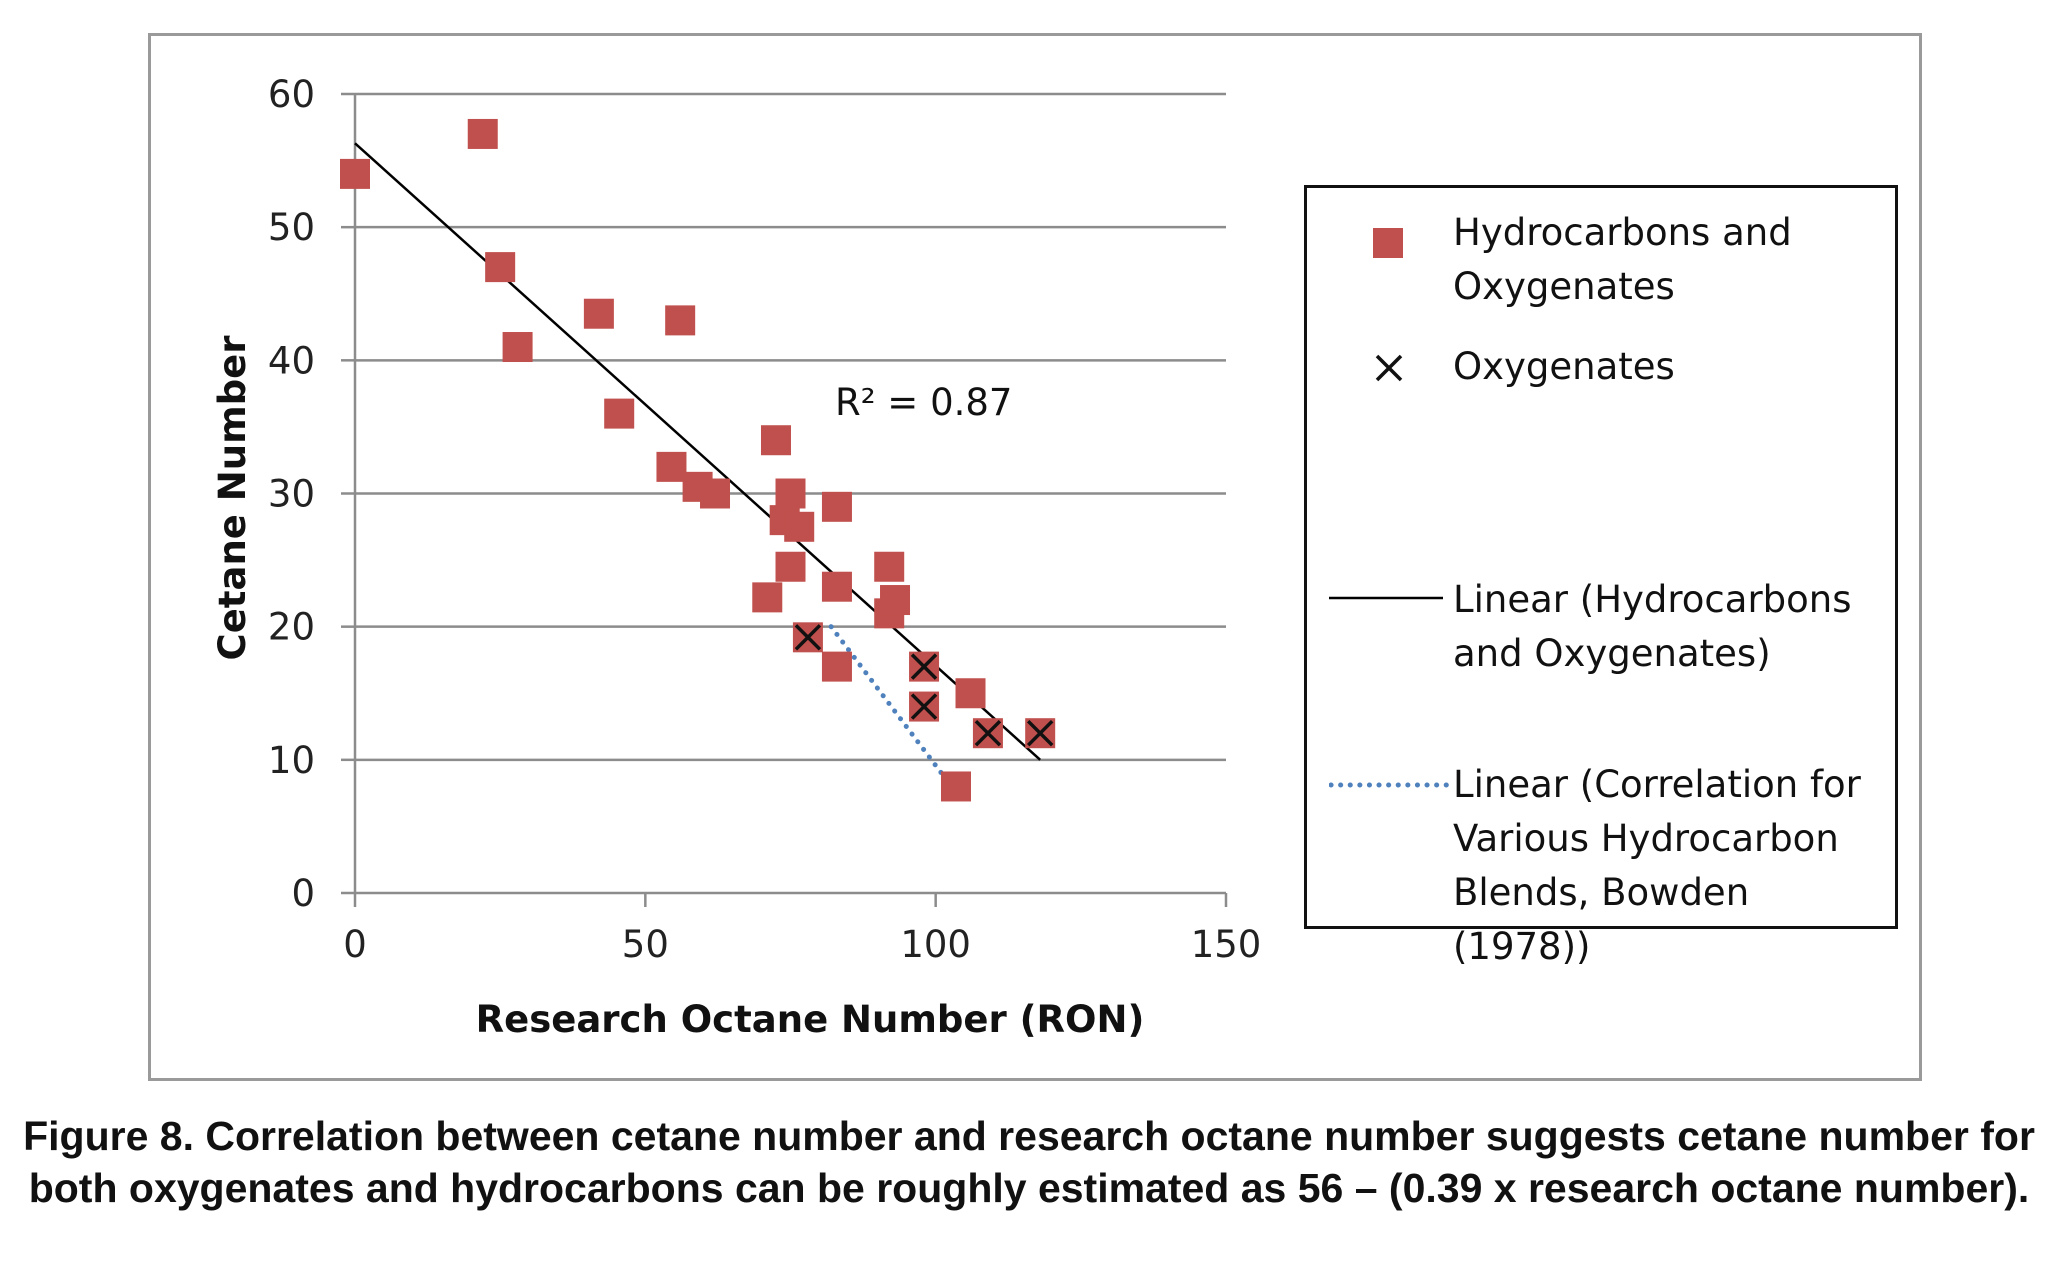  I want to click on y-tick-label: 50, so click(291, 227).